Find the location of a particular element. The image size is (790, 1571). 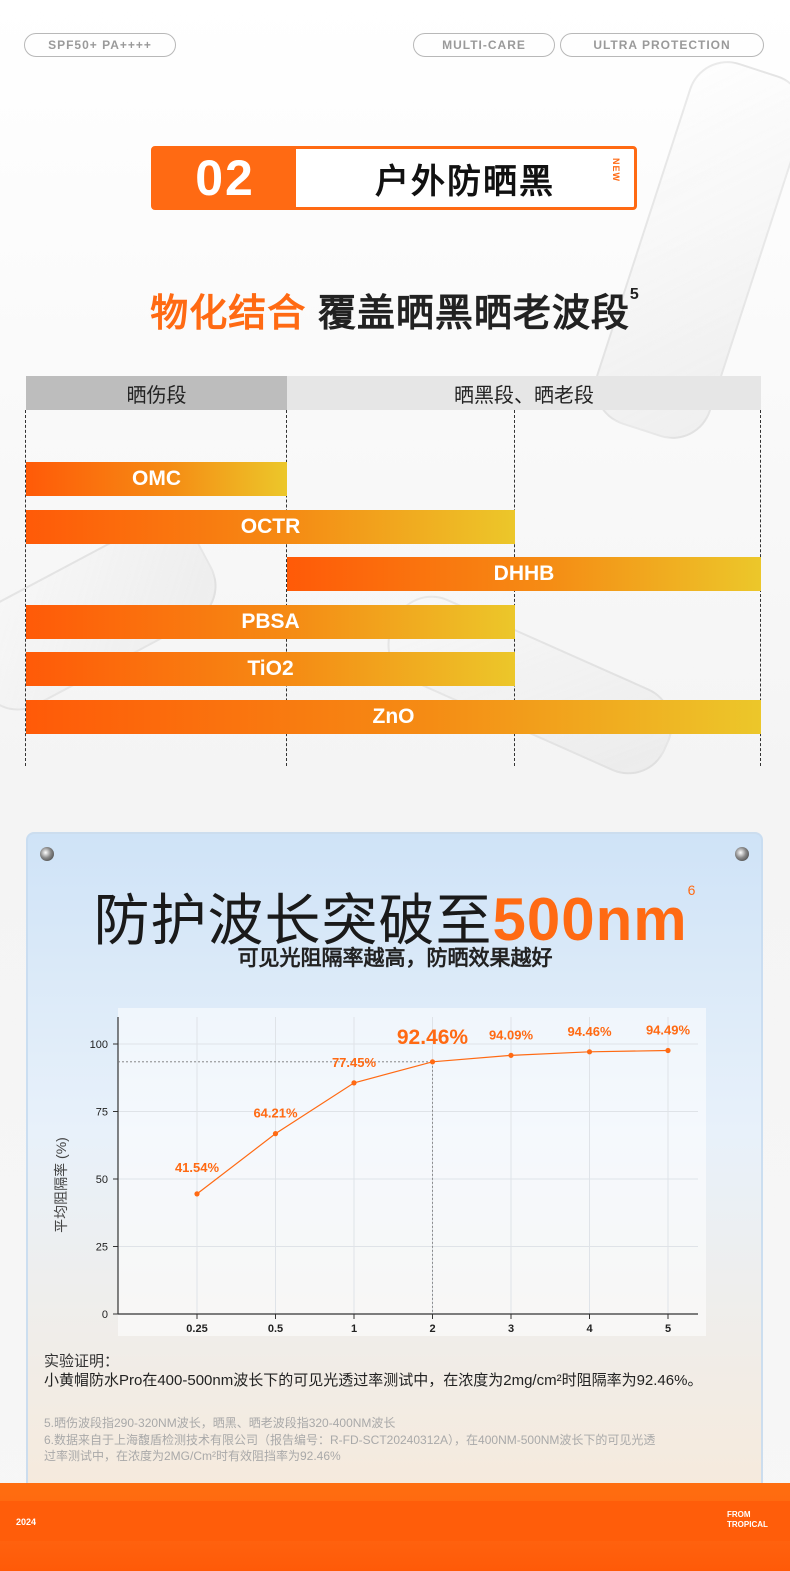

headline-footnote: 5 is located at coordinates (634, 294).